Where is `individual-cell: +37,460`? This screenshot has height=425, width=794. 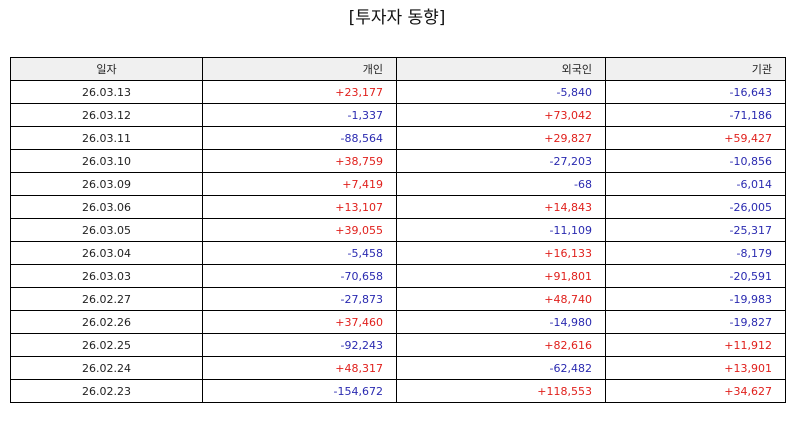
individual-cell: +37,460 is located at coordinates (299, 322).